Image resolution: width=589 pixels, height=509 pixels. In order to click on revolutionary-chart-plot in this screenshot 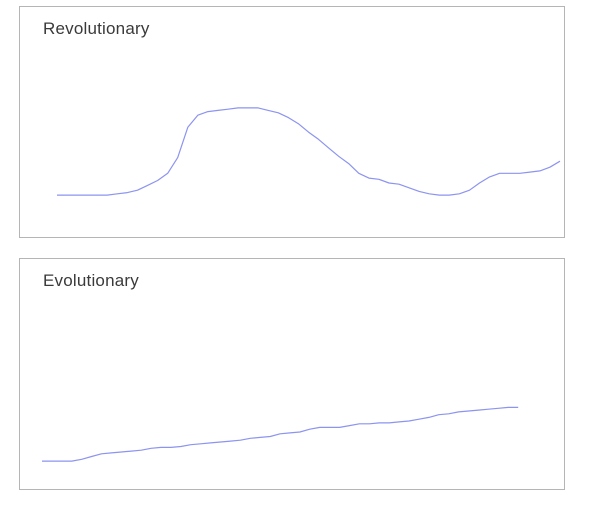, I will do `click(309, 151)`.